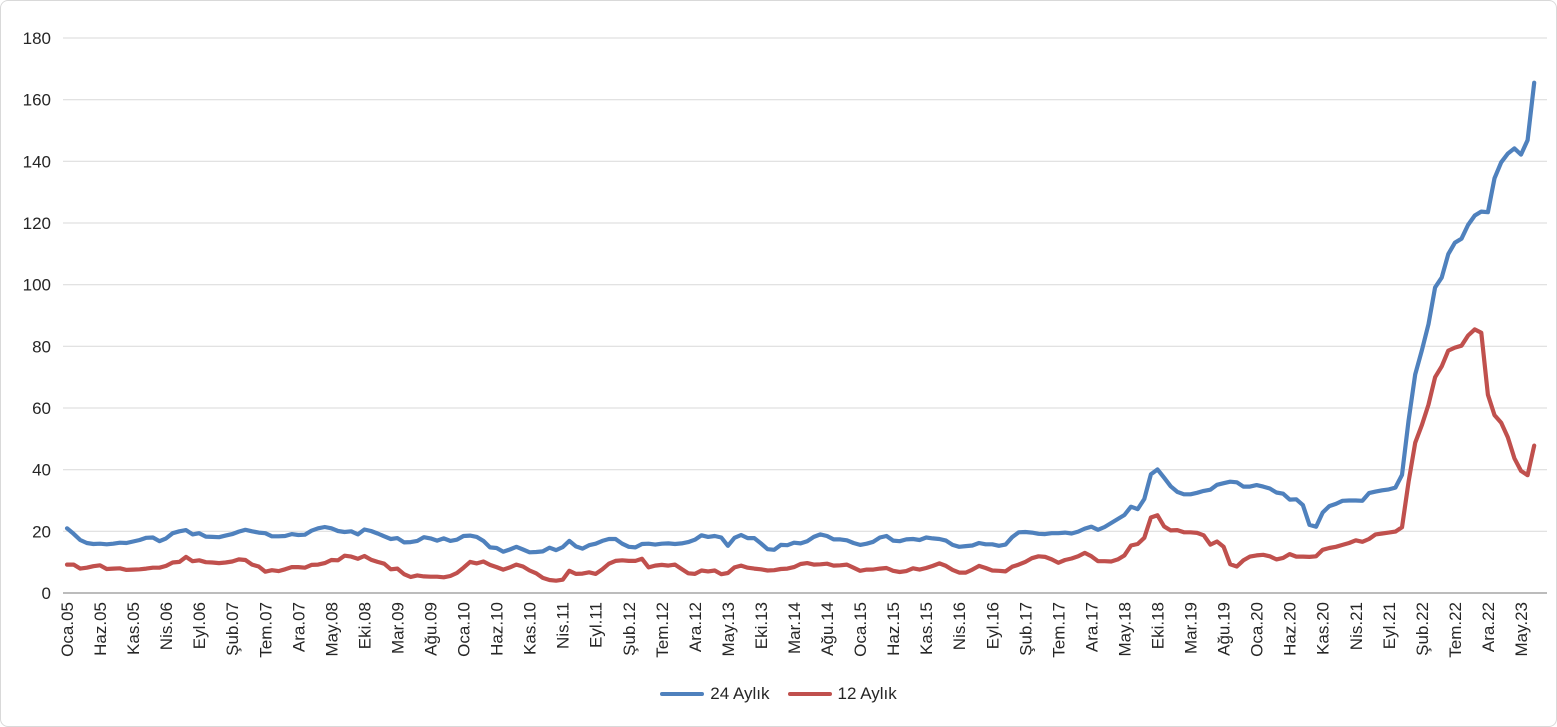 This screenshot has width=1557, height=727. What do you see at coordinates (1191, 628) in the screenshot?
I see `x-axis-tick-label: Mar.19` at bounding box center [1191, 628].